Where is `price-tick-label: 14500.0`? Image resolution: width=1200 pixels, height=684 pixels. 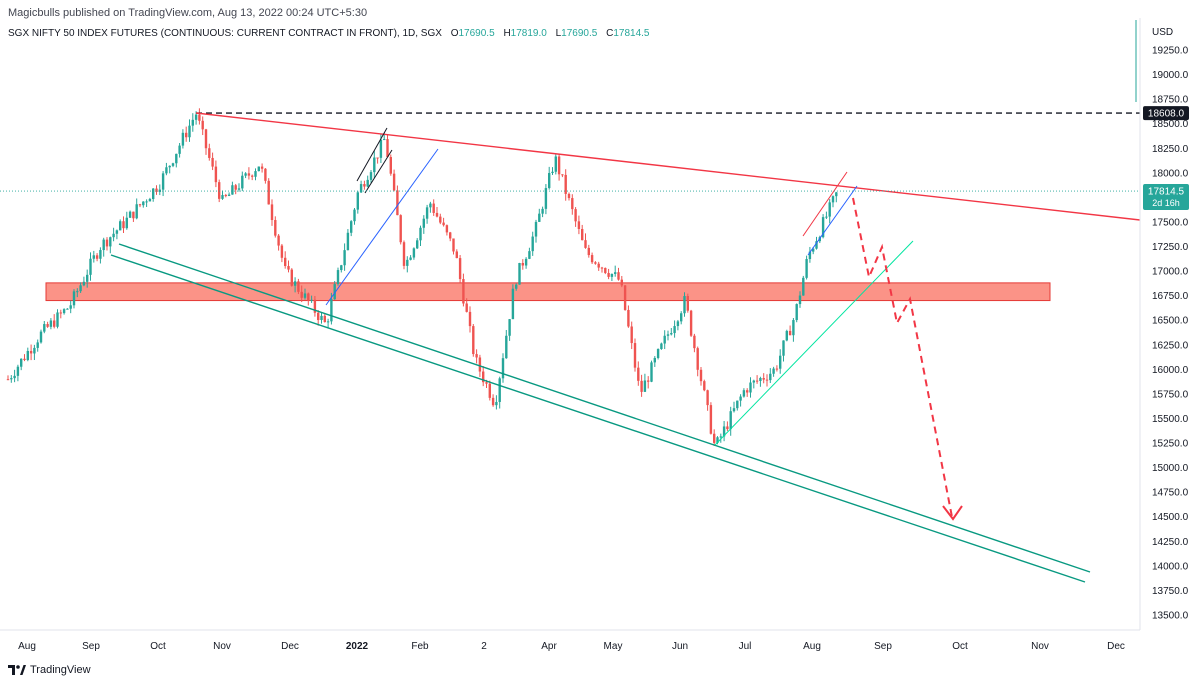
price-tick-label: 14500.0 is located at coordinates (1170, 517).